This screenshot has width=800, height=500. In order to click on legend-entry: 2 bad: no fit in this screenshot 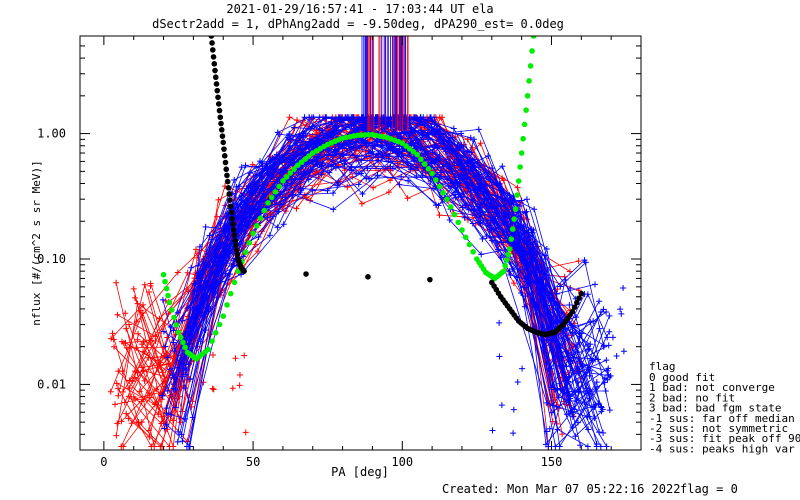, I will do `click(692, 397)`.